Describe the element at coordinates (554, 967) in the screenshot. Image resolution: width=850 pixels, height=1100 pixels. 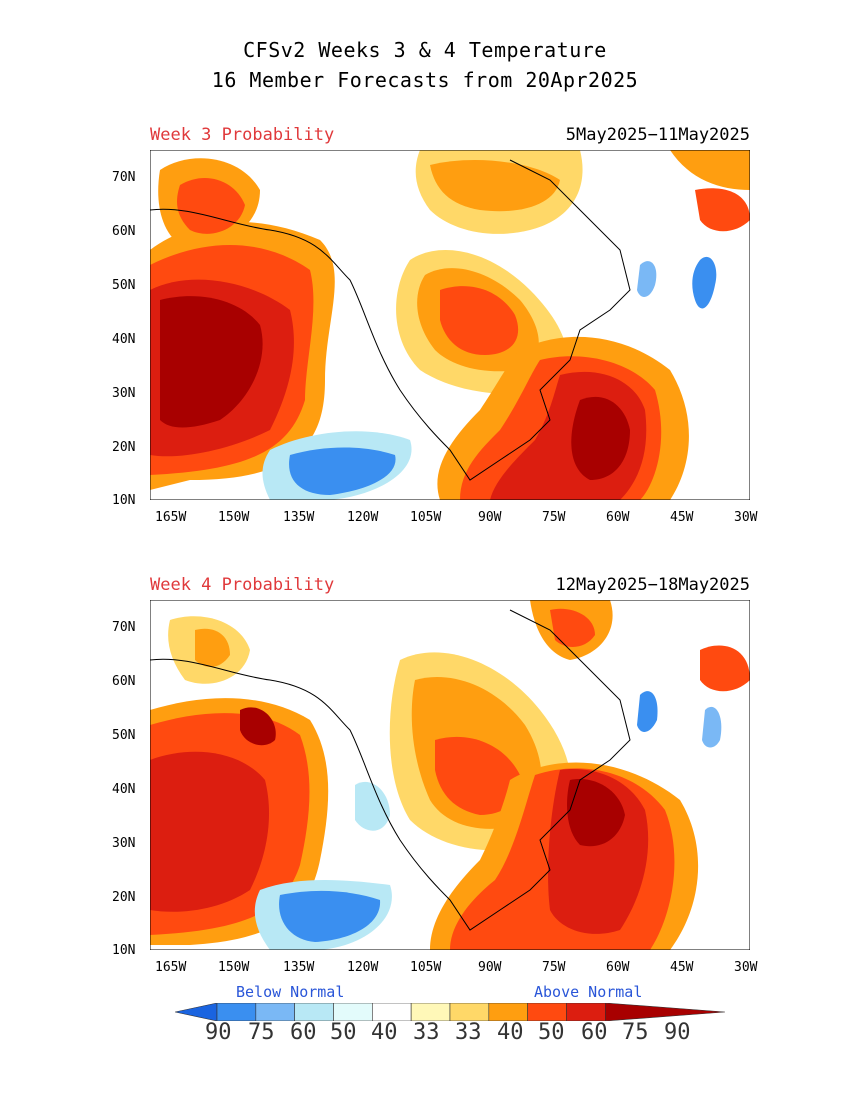
I see `p2-lon-75w: 75W` at that location.